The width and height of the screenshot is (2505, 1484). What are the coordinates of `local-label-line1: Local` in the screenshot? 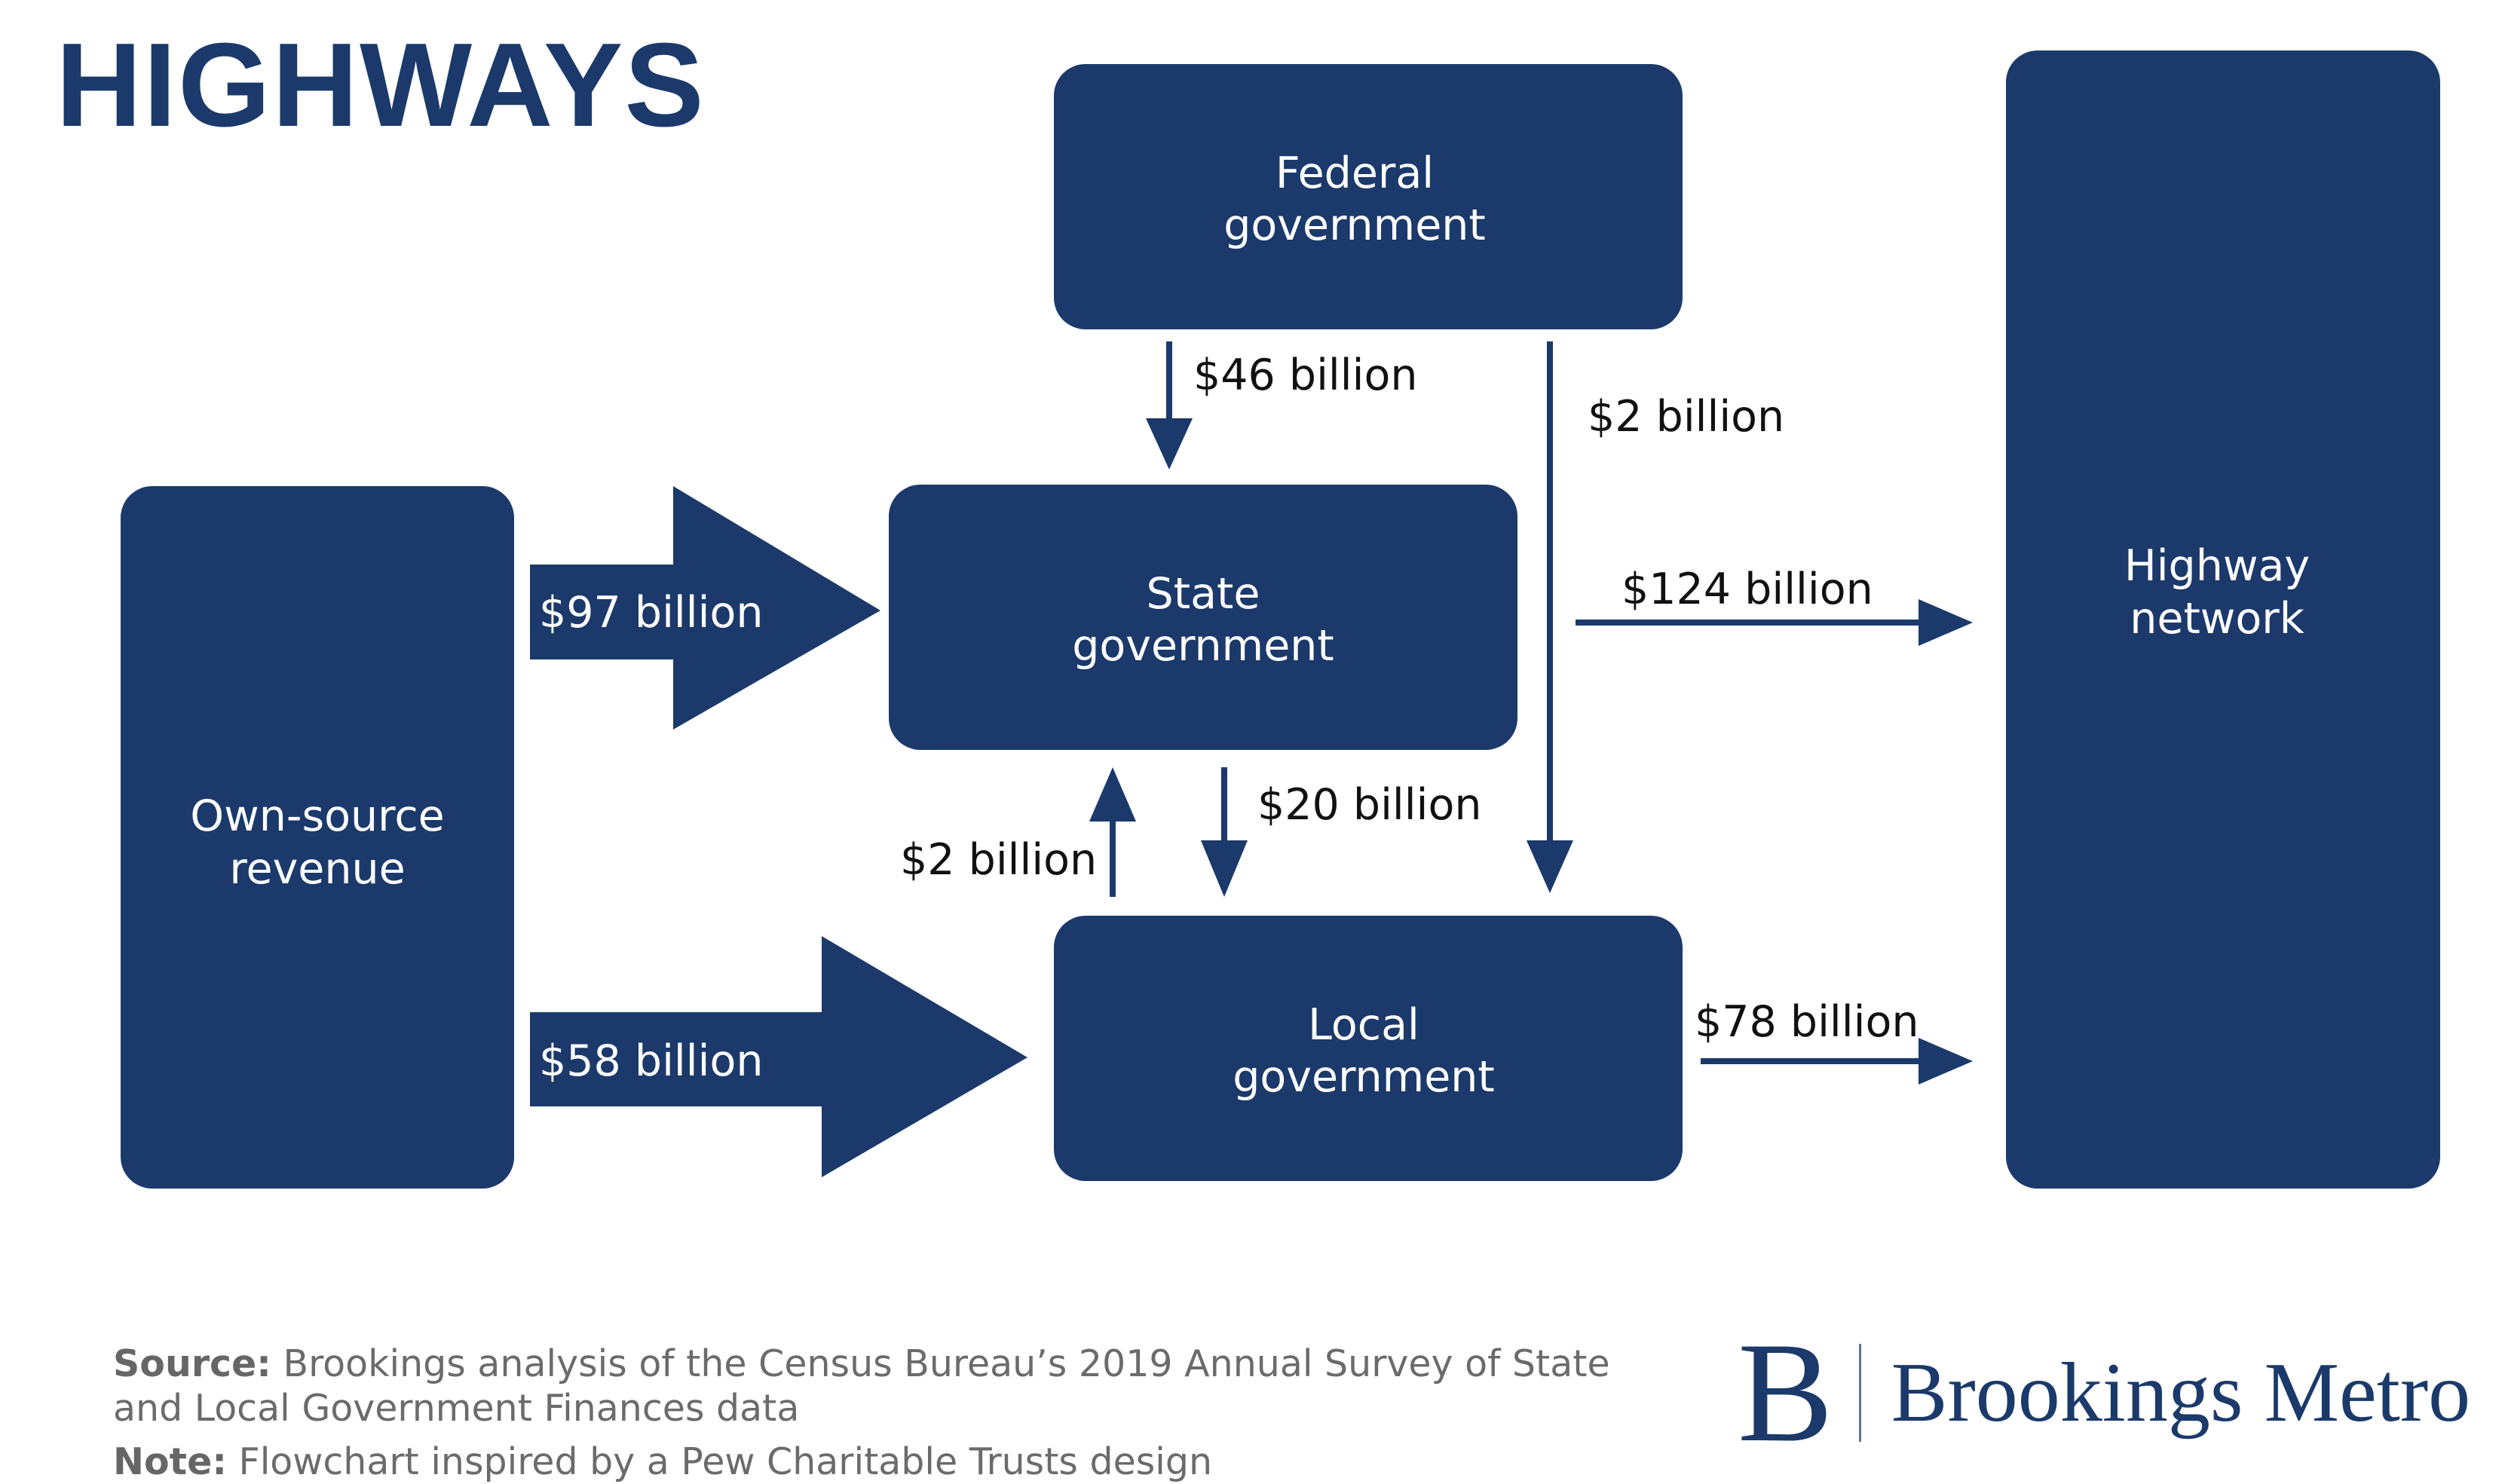 It's located at (1363, 1025).